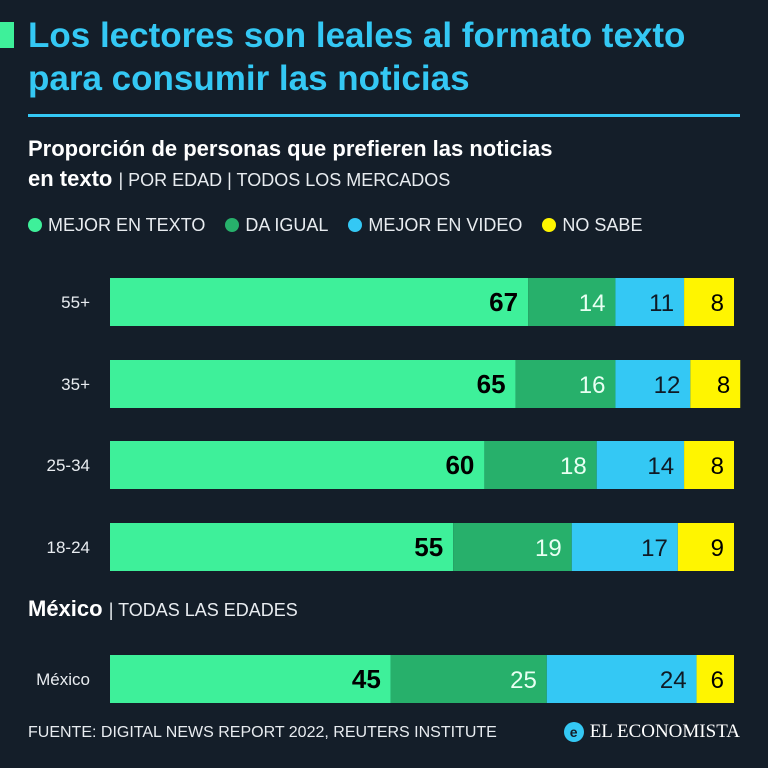 Image resolution: width=768 pixels, height=768 pixels. I want to click on data-label: 67, so click(503, 302).